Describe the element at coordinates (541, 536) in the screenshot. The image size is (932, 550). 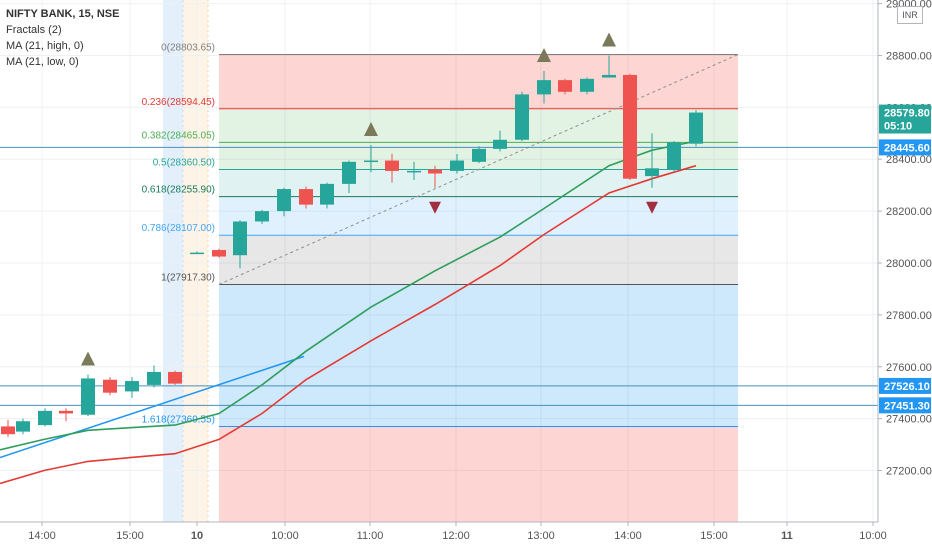
I see `time-tick-label: 13:00` at that location.